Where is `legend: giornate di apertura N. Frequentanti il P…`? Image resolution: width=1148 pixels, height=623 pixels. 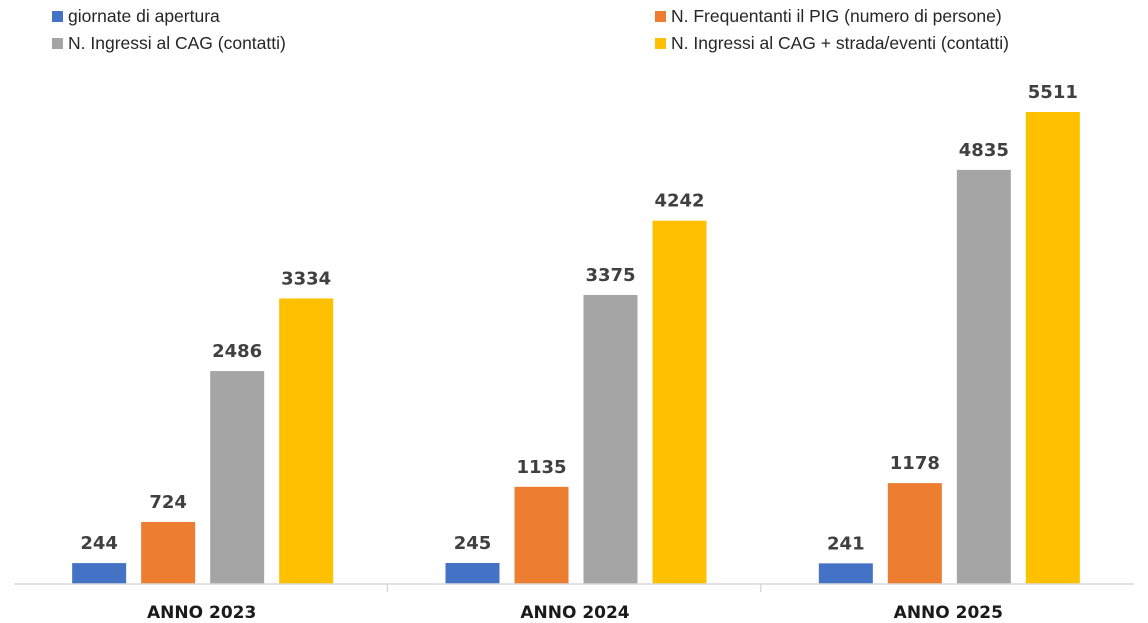
legend: giornate di apertura N. Frequentanti il P… is located at coordinates (530, 29).